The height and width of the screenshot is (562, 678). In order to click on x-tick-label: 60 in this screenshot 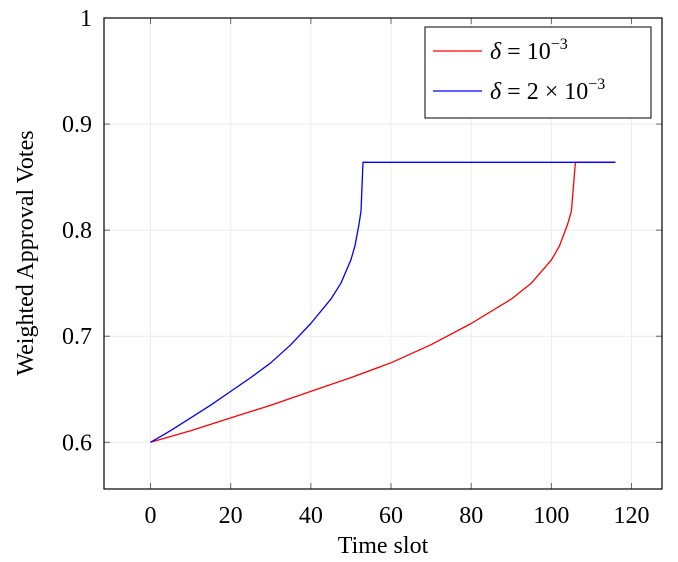, I will do `click(391, 516)`.